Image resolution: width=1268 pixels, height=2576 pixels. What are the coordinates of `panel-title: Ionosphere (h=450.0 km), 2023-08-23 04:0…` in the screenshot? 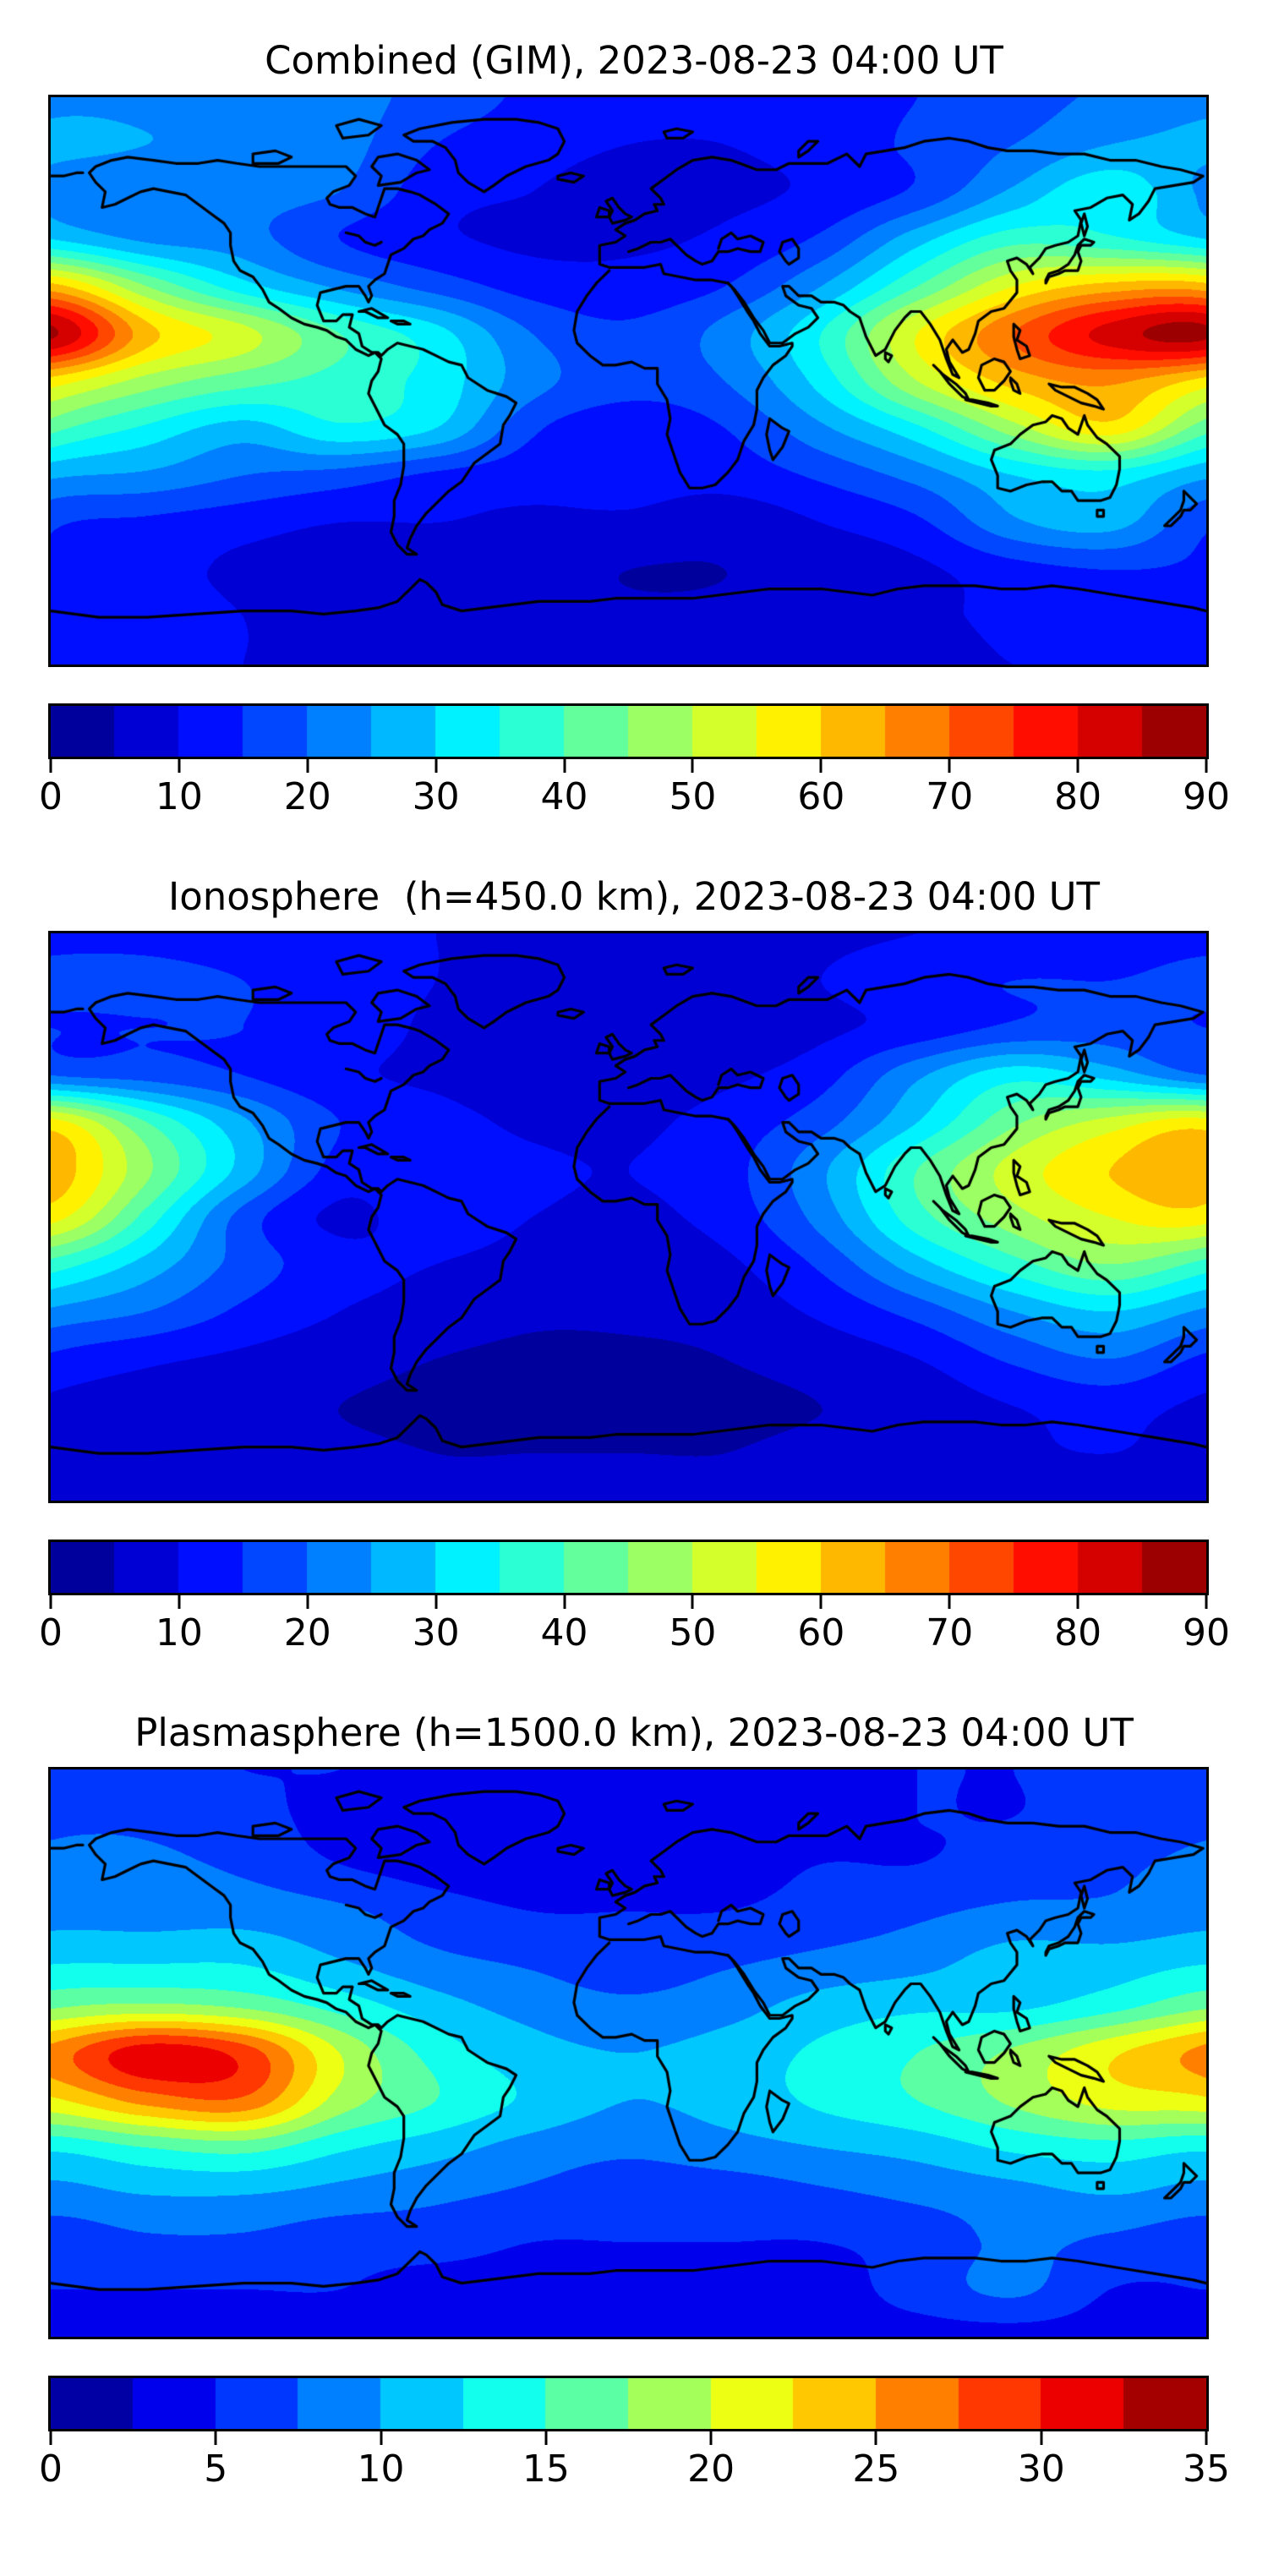 It's located at (634, 896).